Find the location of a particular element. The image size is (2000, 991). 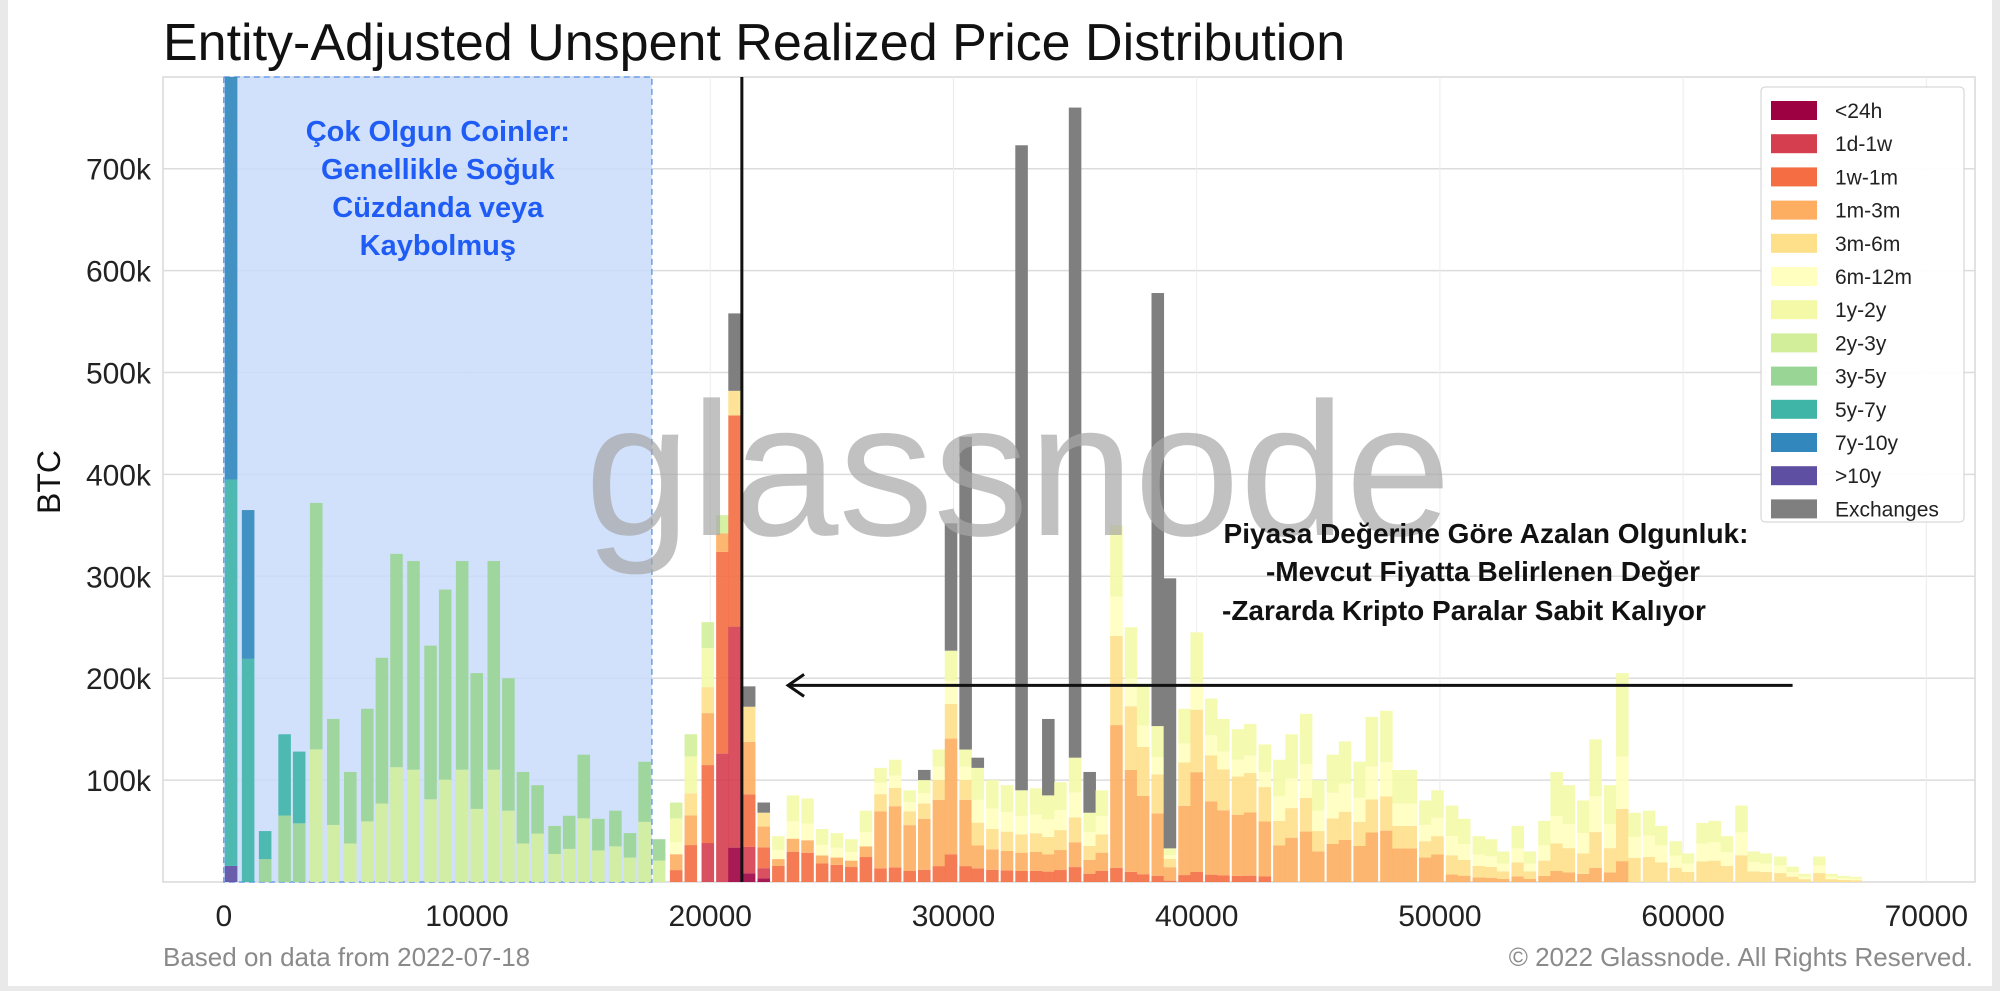

y-tick-label: 600k is located at coordinates (119, 272).